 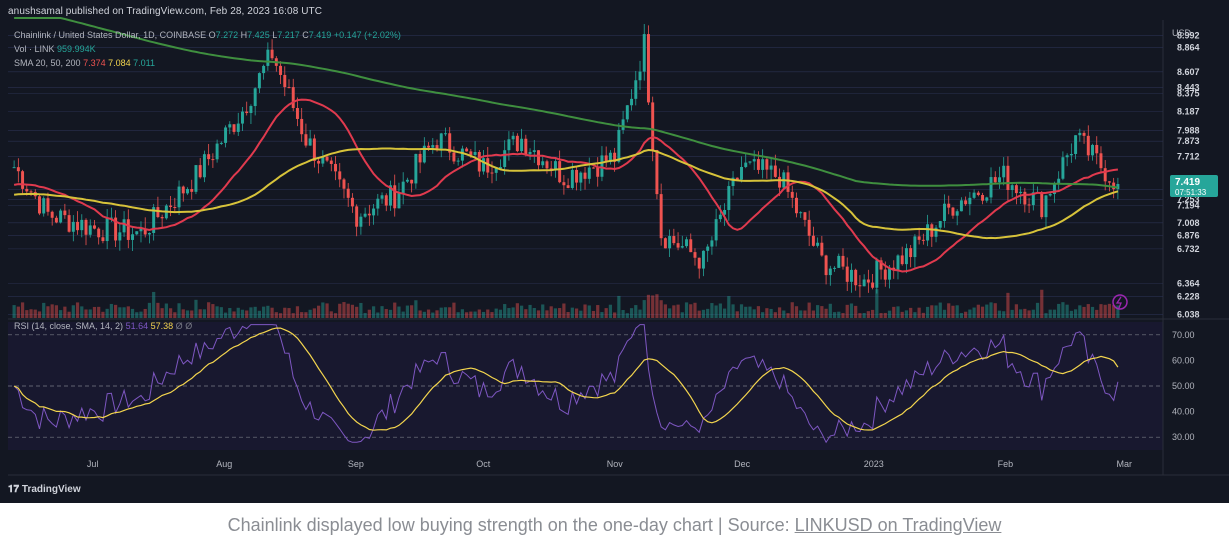 What do you see at coordinates (1188, 235) in the screenshot?
I see `price-tick-label: 6.876` at bounding box center [1188, 235].